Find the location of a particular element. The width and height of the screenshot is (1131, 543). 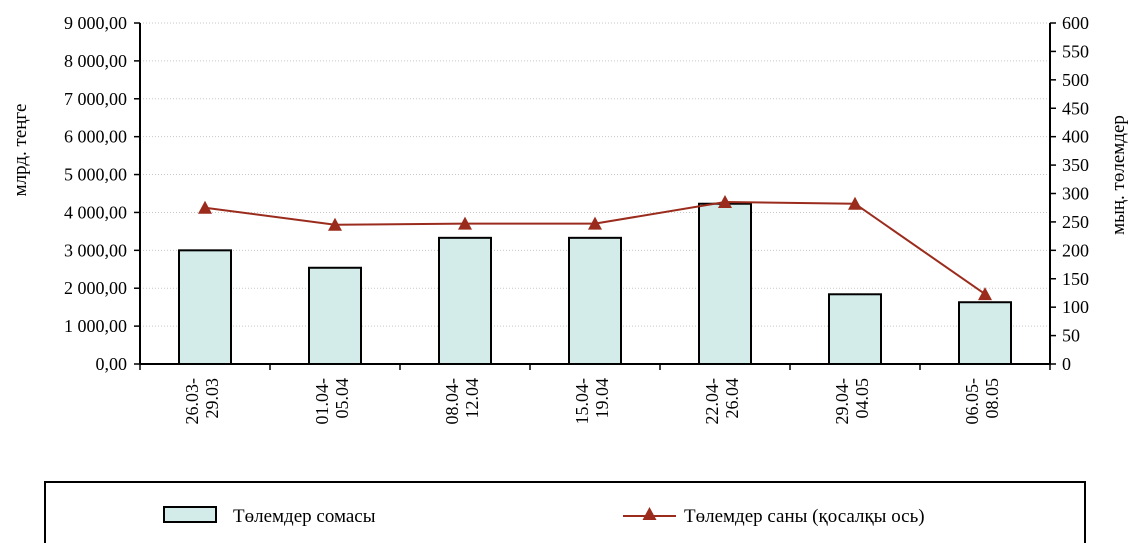

left-tick-label: 7 000,00 is located at coordinates (95, 99).